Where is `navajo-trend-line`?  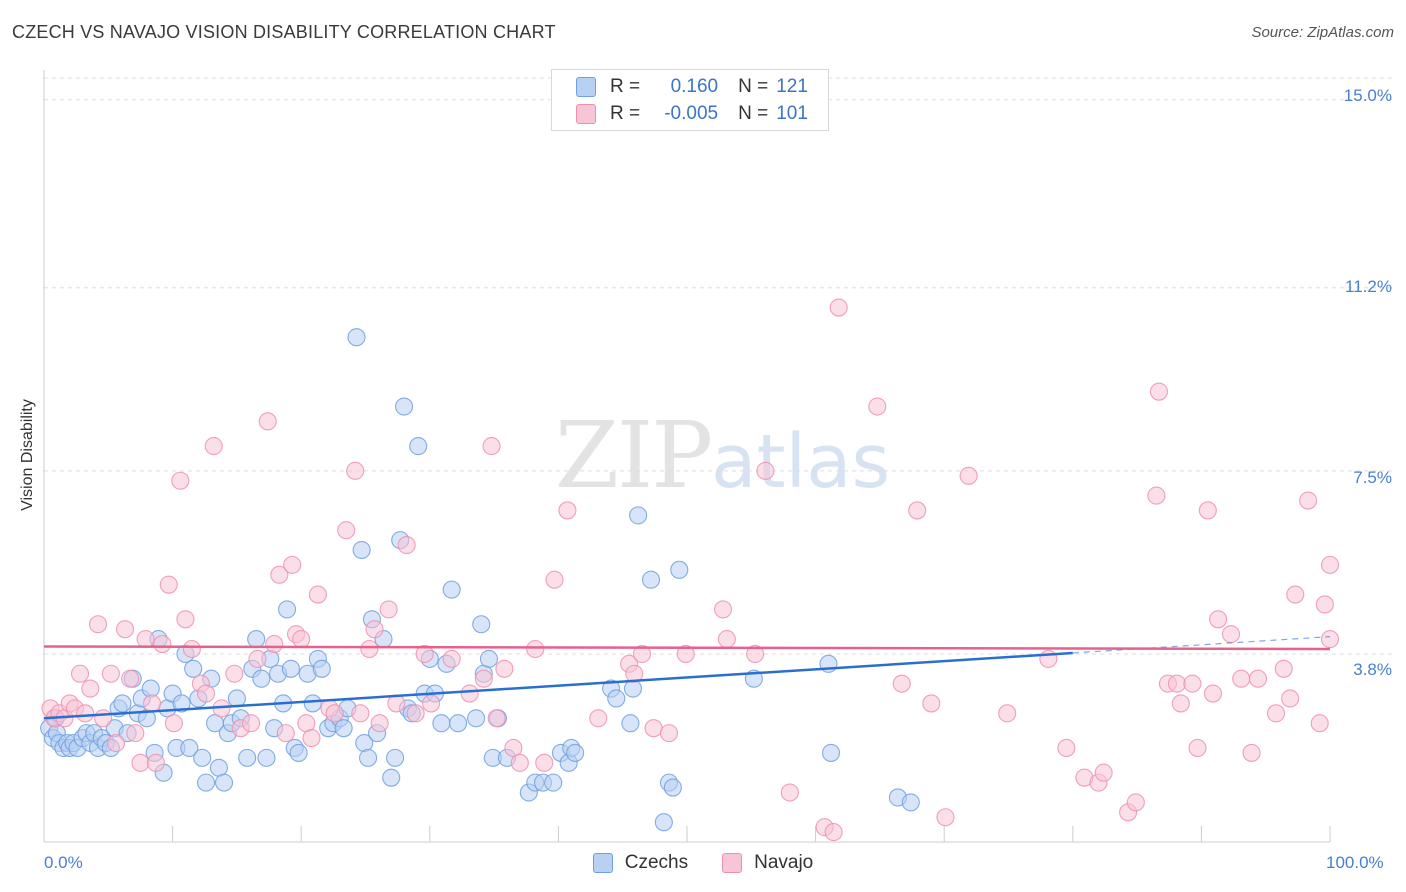 navajo-trend-line is located at coordinates (687, 648).